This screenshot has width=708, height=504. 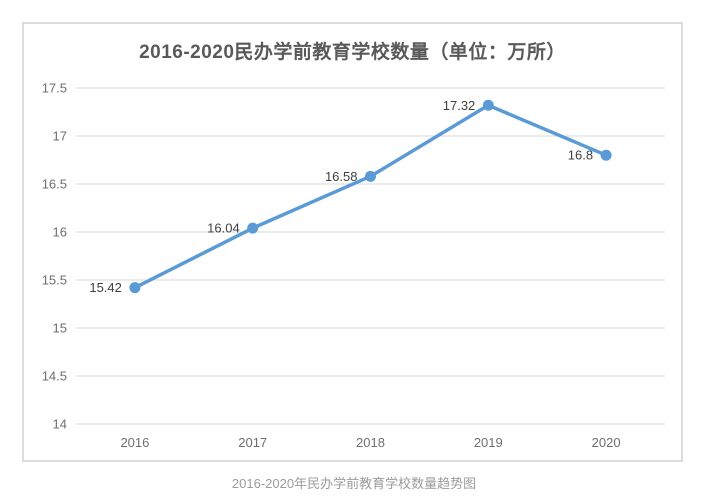 I want to click on y-axis-tick-label: 15.5, so click(x=54, y=280).